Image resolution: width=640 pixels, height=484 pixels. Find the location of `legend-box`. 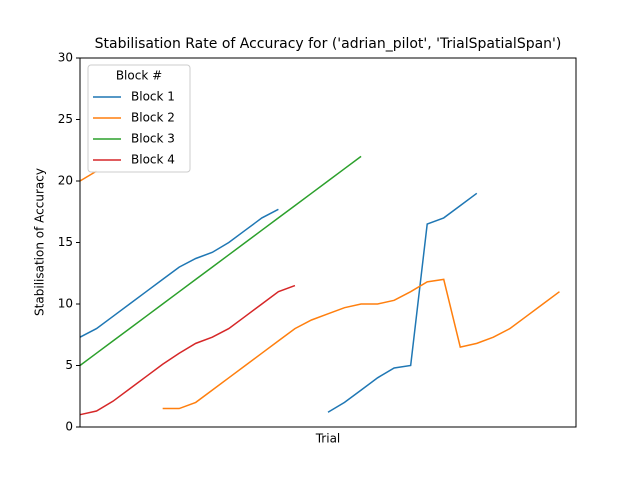

legend-box is located at coordinates (139, 118).